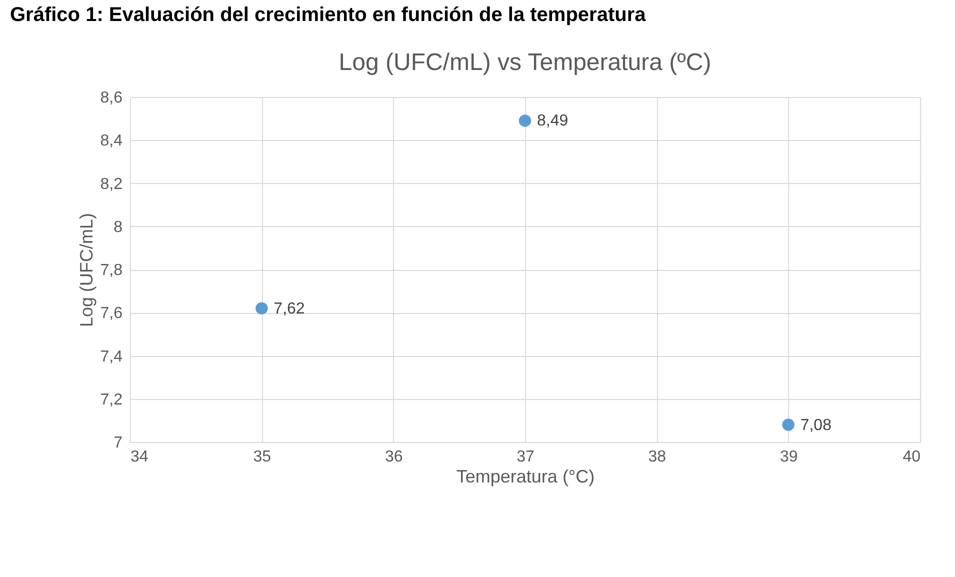  What do you see at coordinates (289, 309) in the screenshot?
I see `data-label: 7,62` at bounding box center [289, 309].